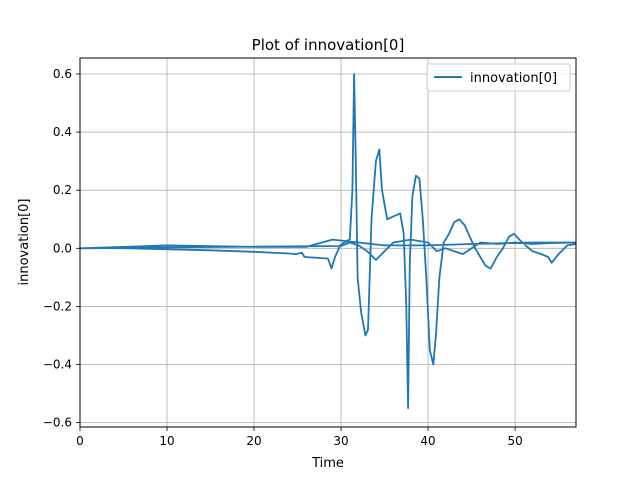 This screenshot has width=640, height=480. I want to click on legend-label: innovation[0], so click(513, 78).